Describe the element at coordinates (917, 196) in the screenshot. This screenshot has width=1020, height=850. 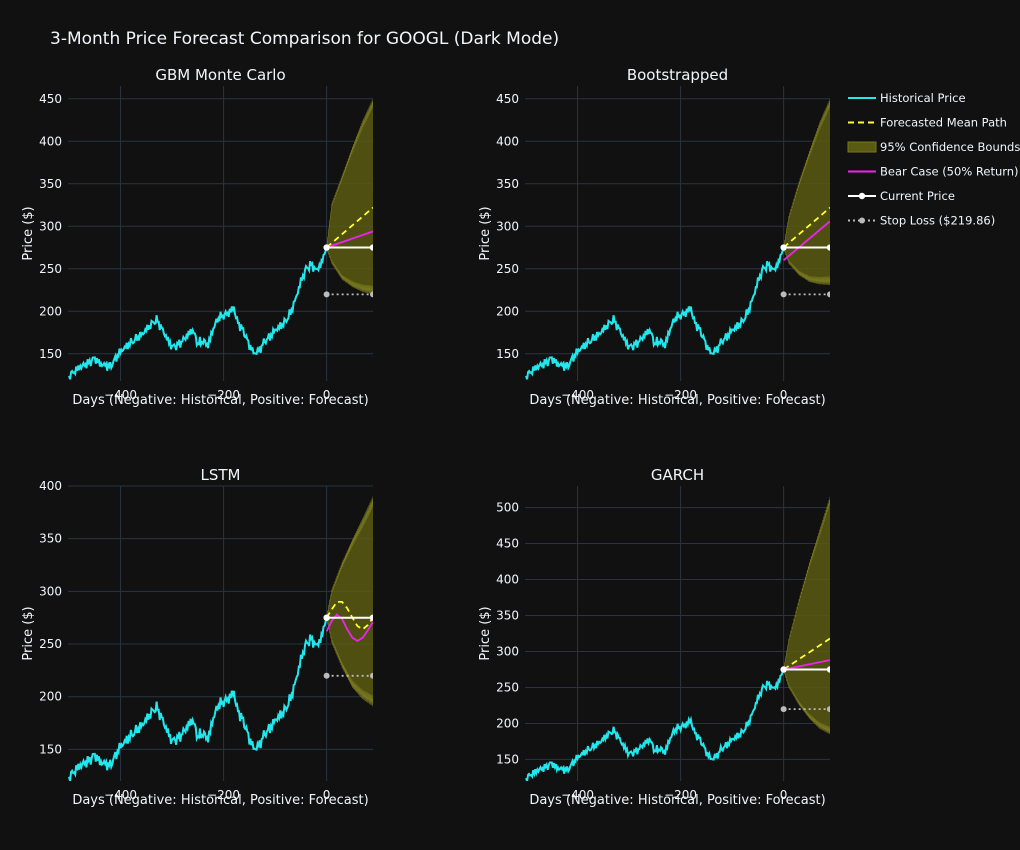
I see `legend-label: Current Price` at that location.